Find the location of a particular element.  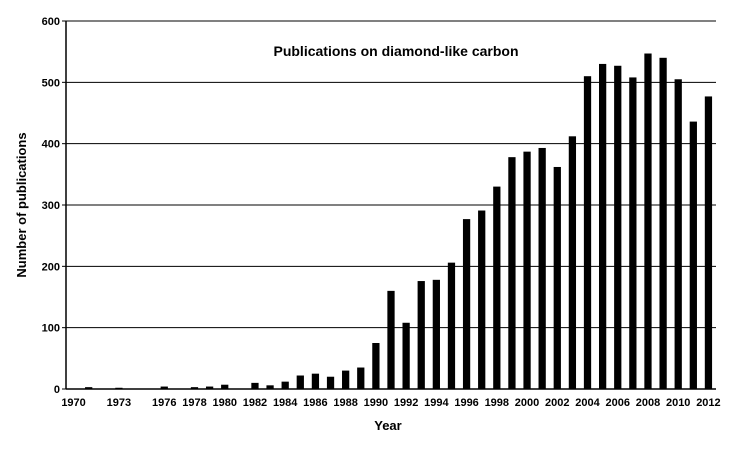

bar-1971 is located at coordinates (89, 388).